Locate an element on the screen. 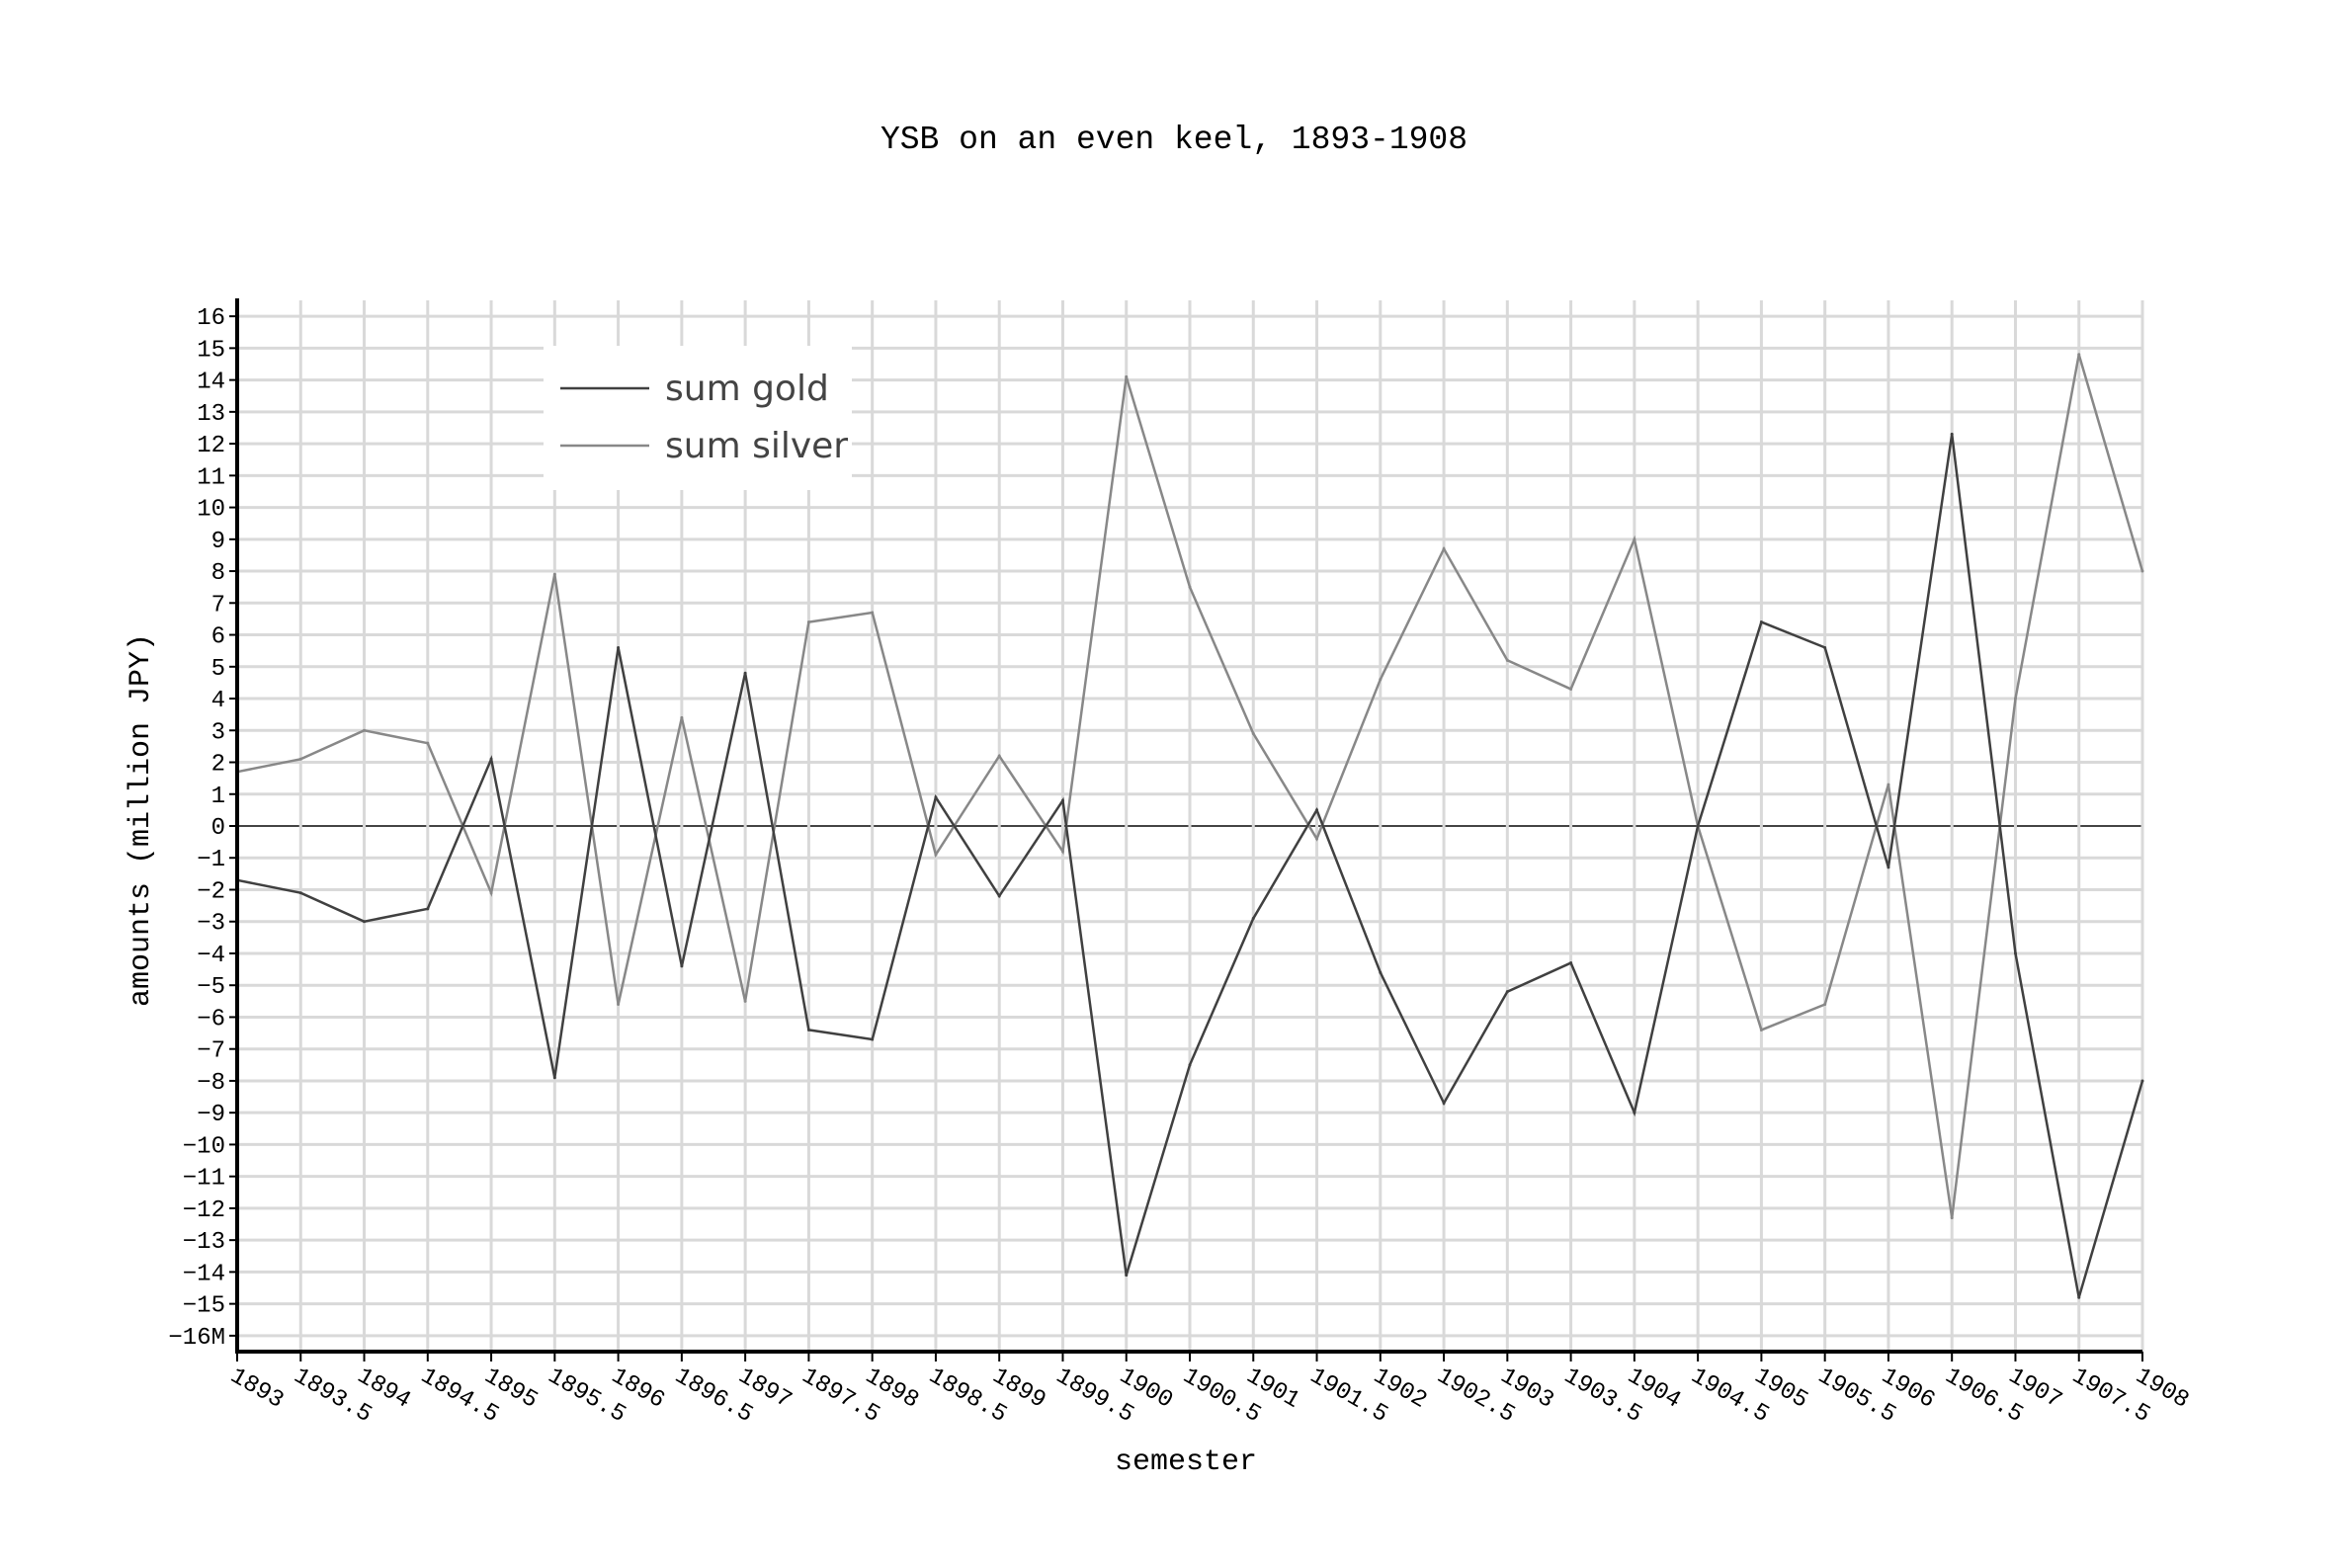 The height and width of the screenshot is (1568, 2348). y-tick-label: −2 is located at coordinates (211, 891).